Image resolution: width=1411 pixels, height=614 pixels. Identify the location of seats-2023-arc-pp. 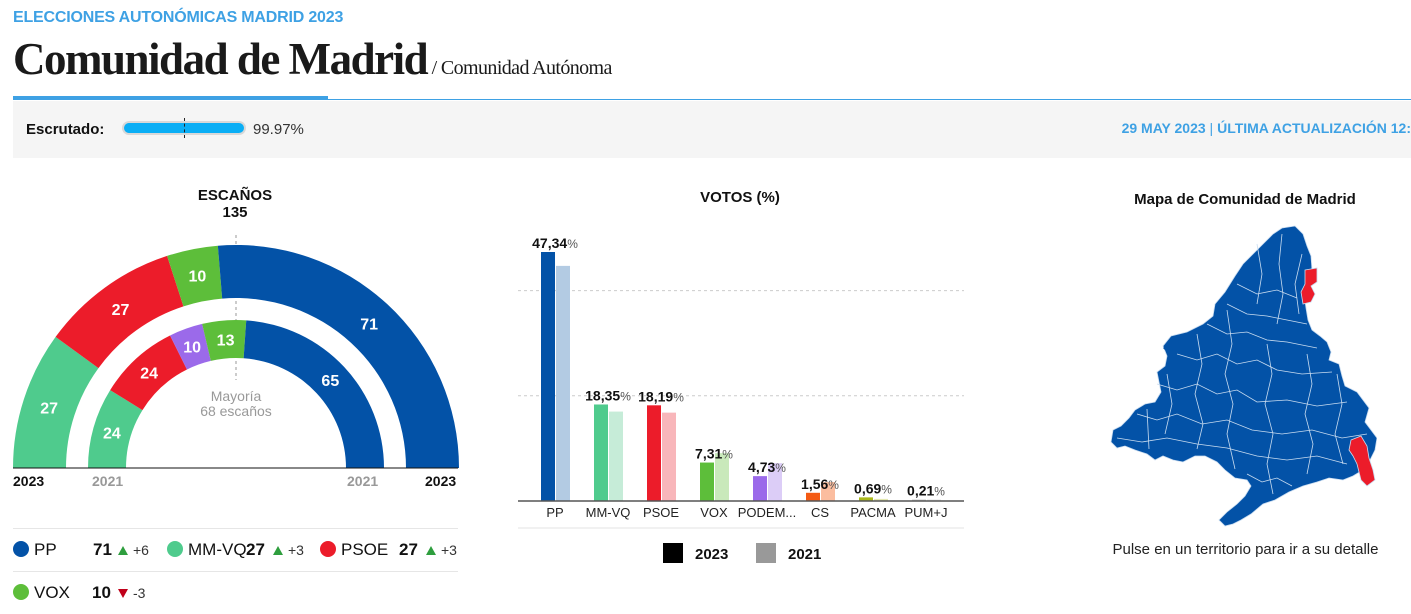
(338, 356).